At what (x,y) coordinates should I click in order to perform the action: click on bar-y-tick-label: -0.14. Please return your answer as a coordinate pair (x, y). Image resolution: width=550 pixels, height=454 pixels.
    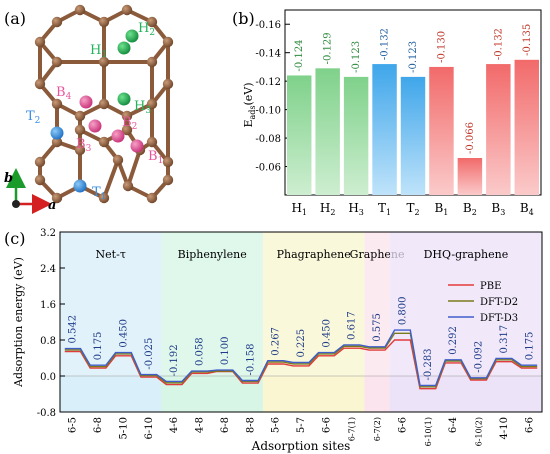
    Looking at the image, I should click on (268, 54).